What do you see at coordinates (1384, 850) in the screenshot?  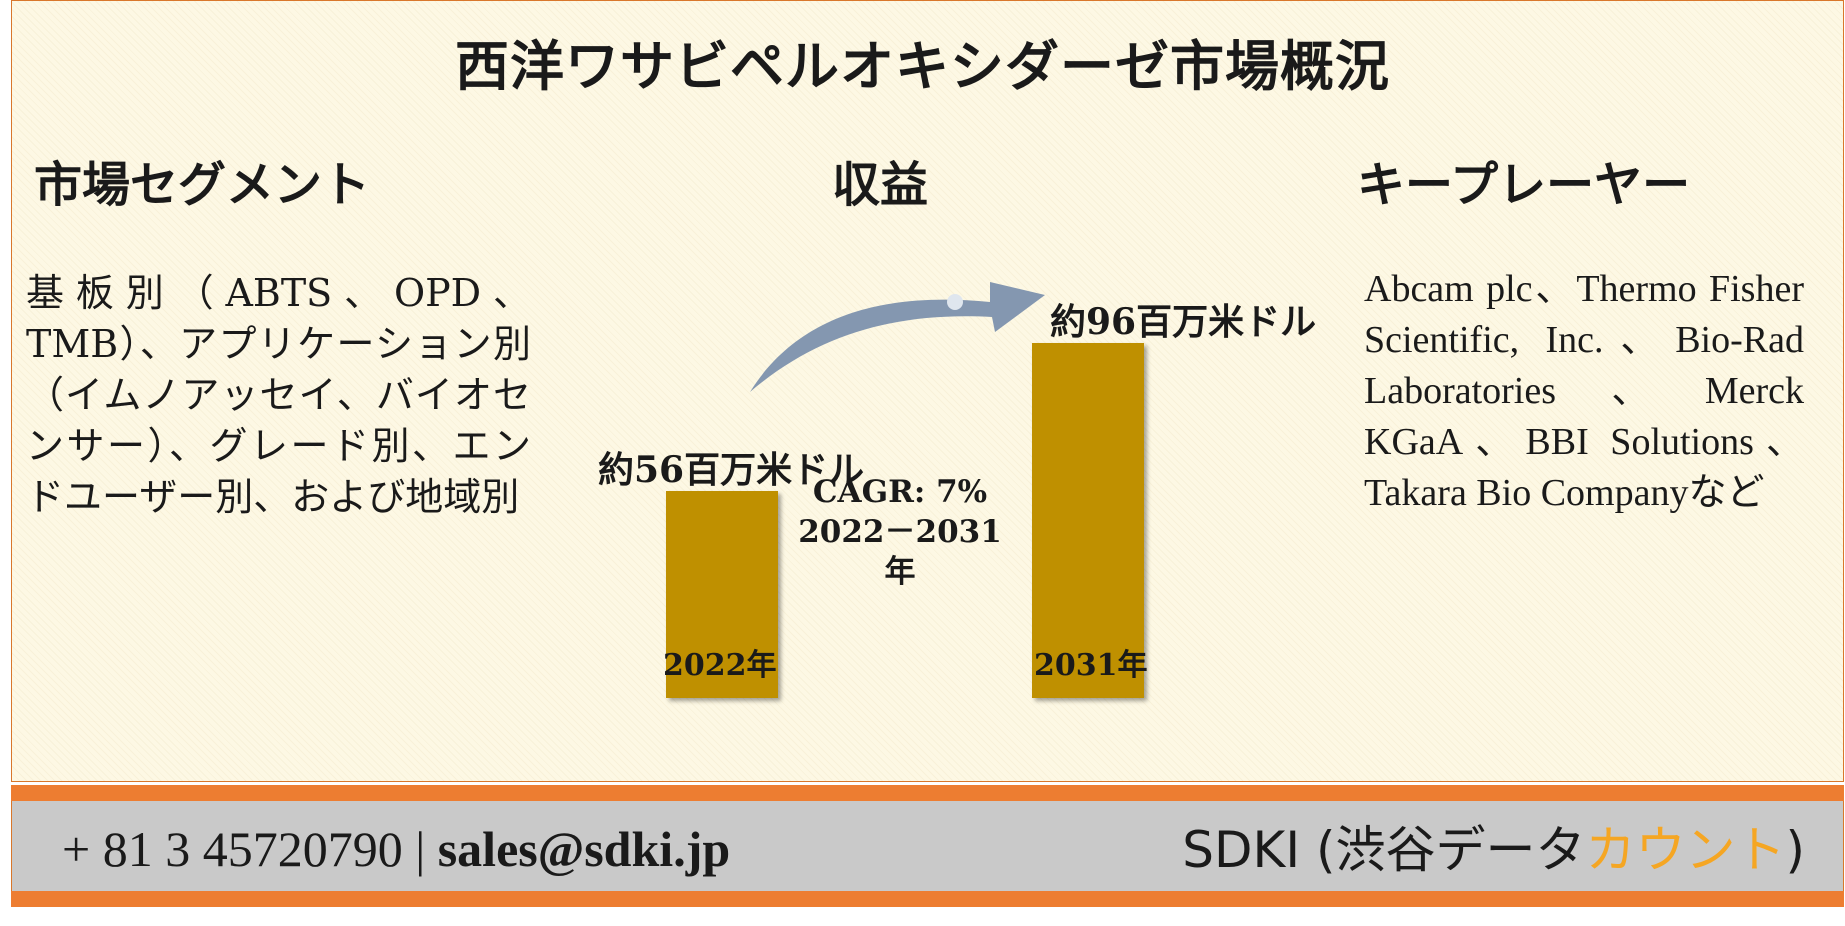 I see `brand-prefix: SDKI (渋谷データ` at bounding box center [1384, 850].